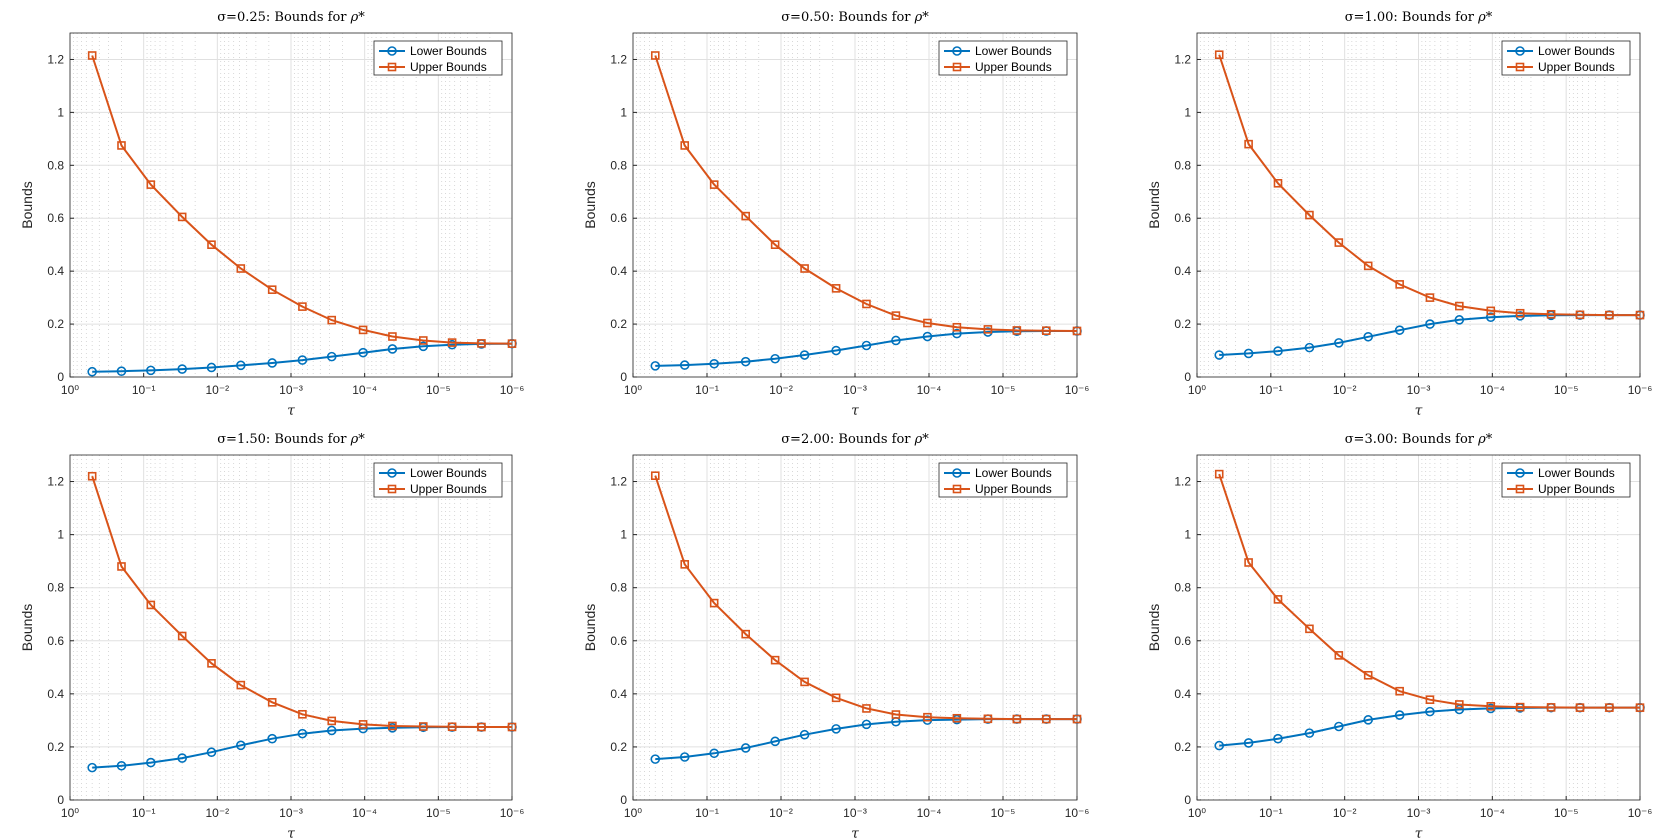  I want to click on x-tick-label: 10⁻⁶, so click(1640, 390).